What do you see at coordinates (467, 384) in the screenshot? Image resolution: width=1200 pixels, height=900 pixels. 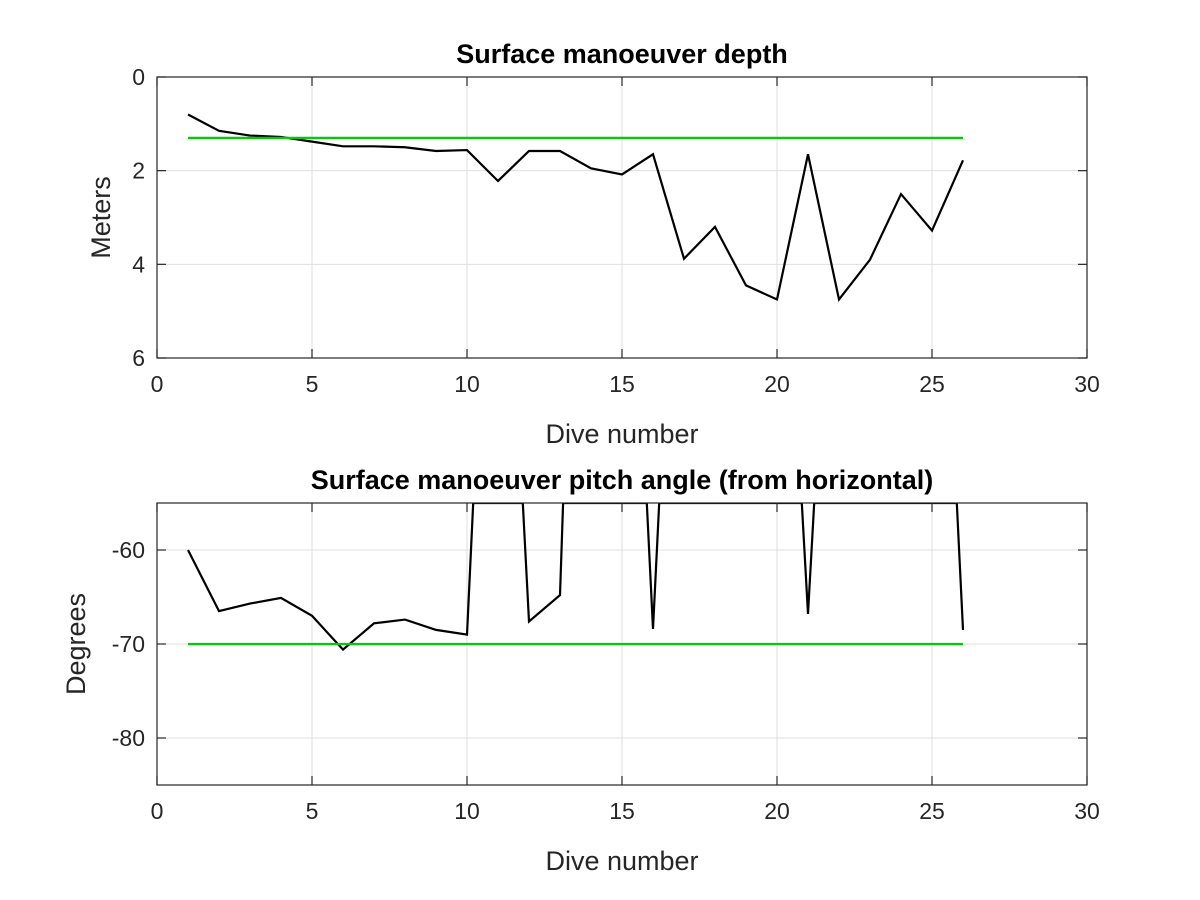 I see `depth-x-tick-label-2: 10` at bounding box center [467, 384].